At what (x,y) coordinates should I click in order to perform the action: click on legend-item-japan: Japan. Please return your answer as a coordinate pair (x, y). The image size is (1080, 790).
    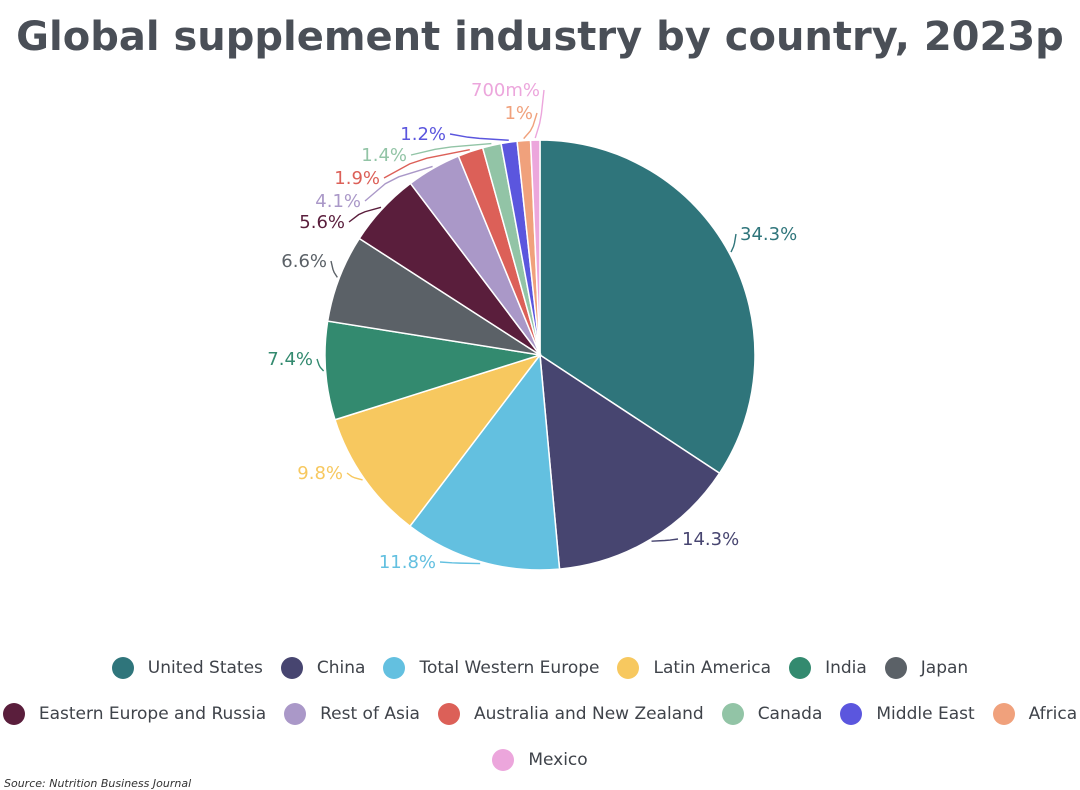
    Looking at the image, I should click on (926, 668).